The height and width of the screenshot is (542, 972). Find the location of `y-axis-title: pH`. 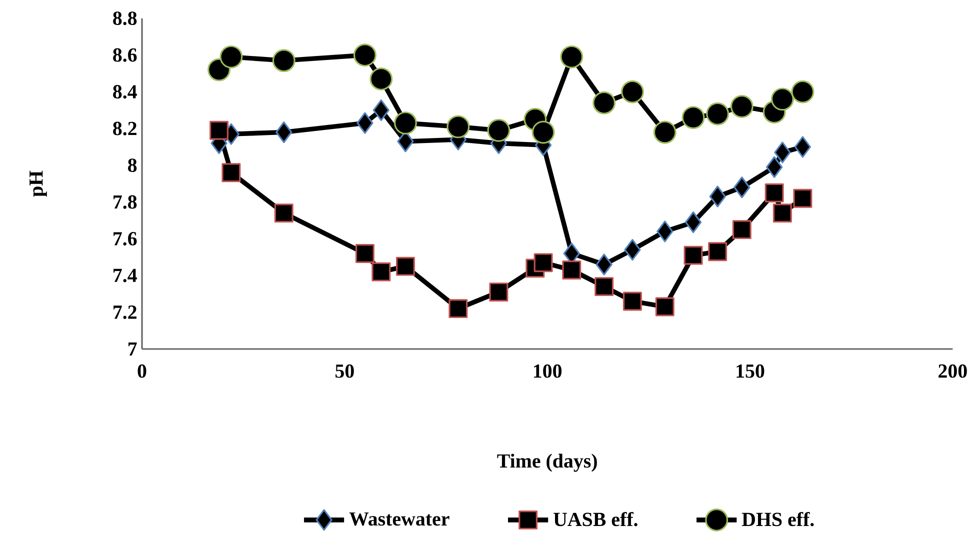

y-axis-title: pH is located at coordinates (38, 183).